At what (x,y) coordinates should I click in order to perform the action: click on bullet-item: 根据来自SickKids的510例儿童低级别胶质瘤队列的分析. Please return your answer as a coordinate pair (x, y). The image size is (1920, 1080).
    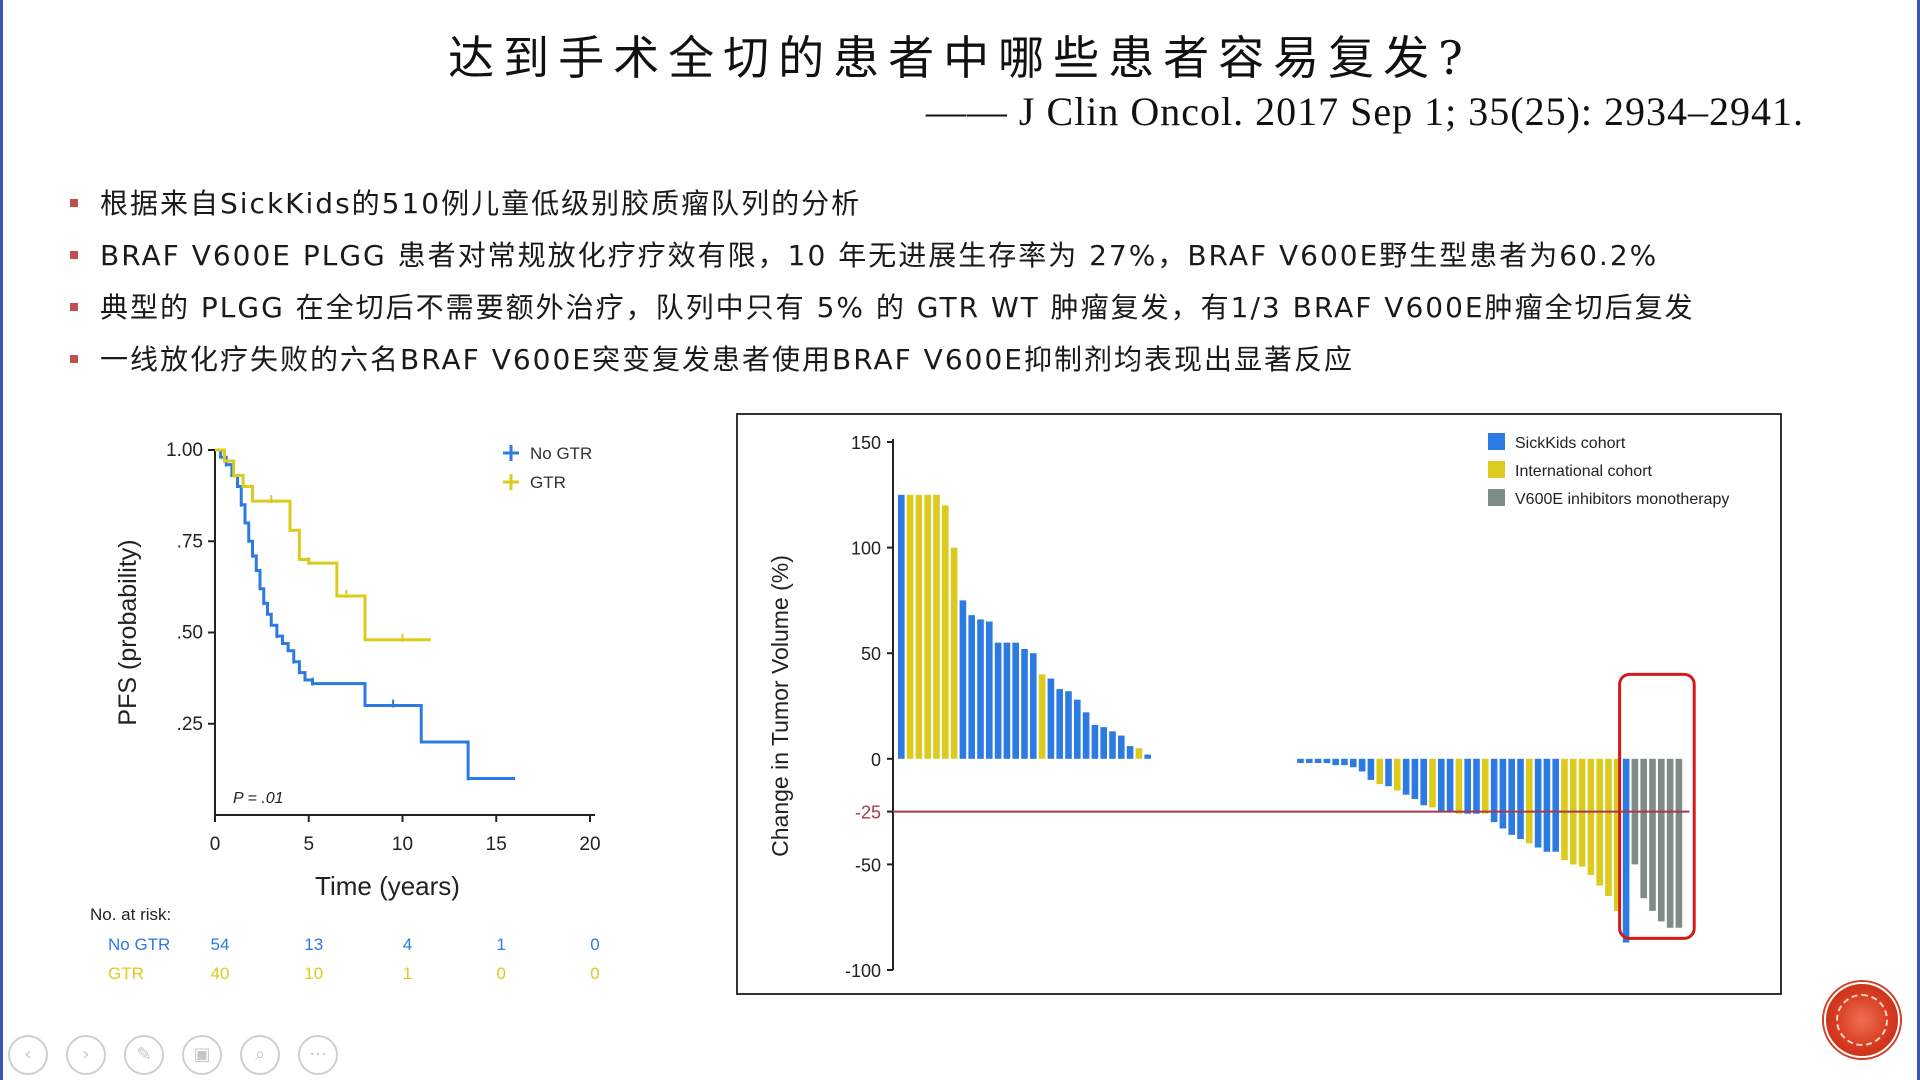
    Looking at the image, I should click on (950, 204).